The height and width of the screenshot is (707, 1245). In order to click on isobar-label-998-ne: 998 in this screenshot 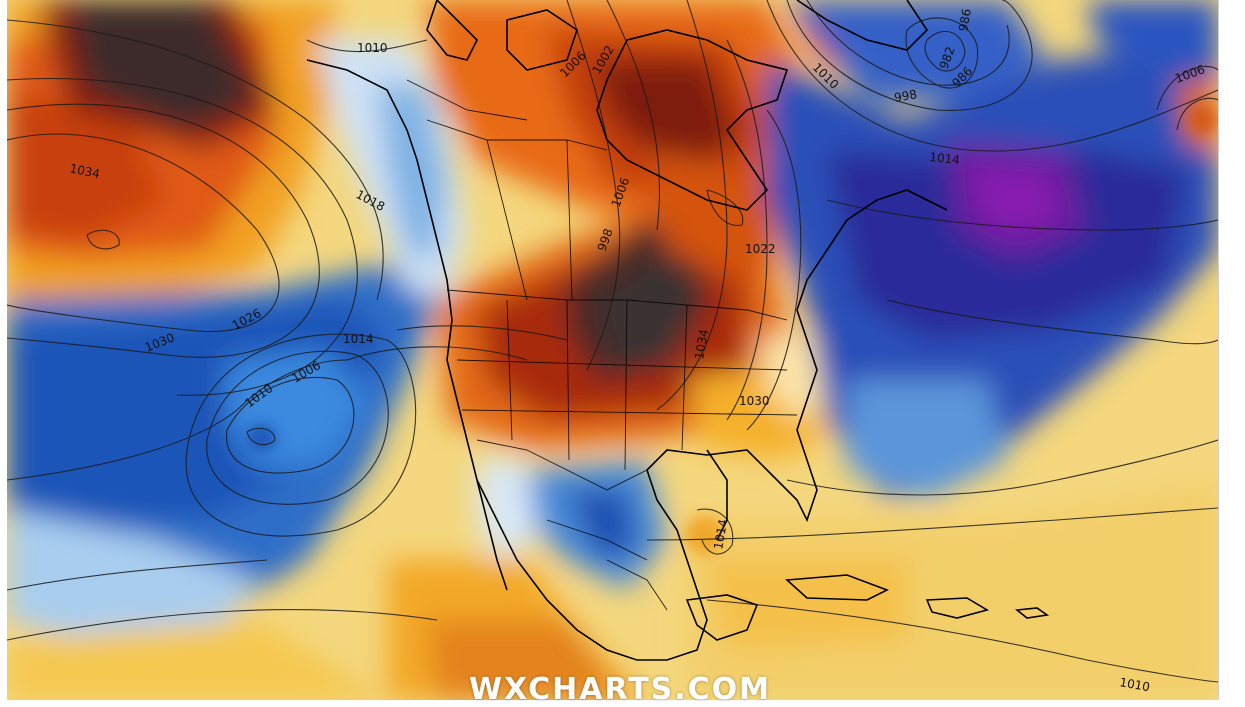, I will do `click(905, 96)`.